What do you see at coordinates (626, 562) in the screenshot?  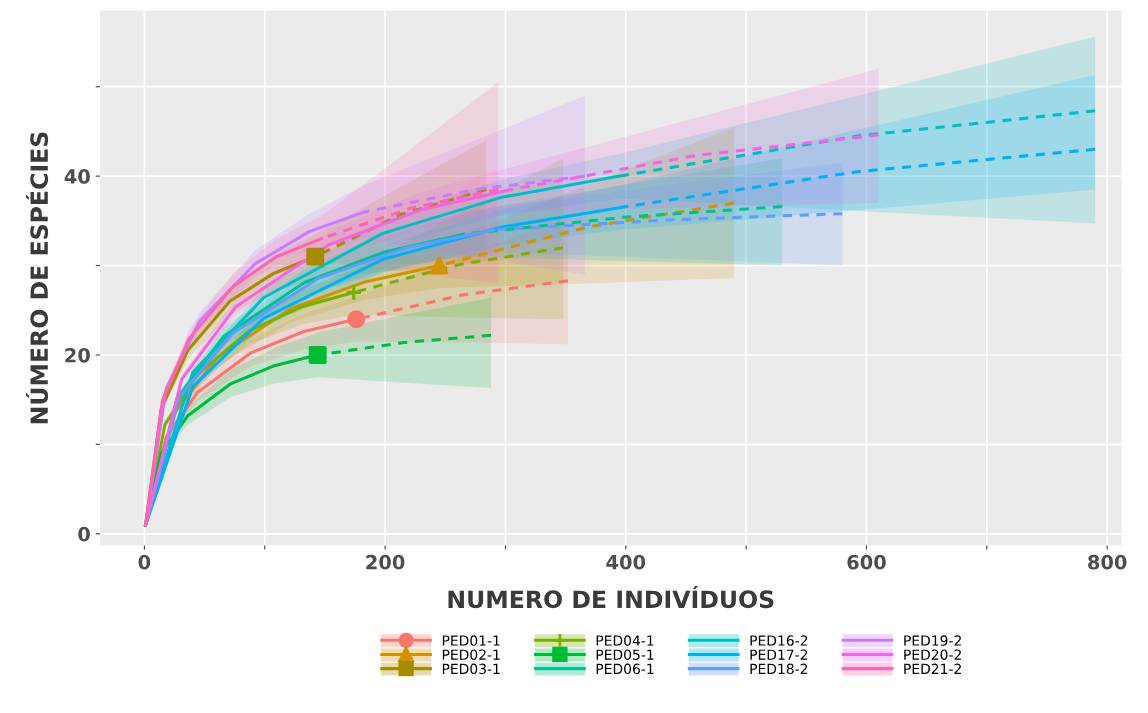 I see `x-tick-label: 400` at bounding box center [626, 562].